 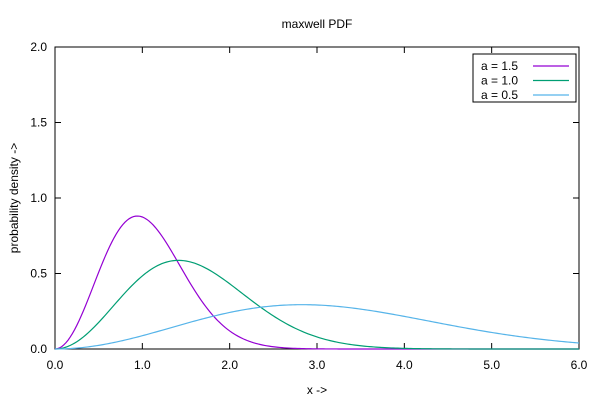 What do you see at coordinates (499, 95) in the screenshot?
I see `legend-label: a = 0.5` at bounding box center [499, 95].